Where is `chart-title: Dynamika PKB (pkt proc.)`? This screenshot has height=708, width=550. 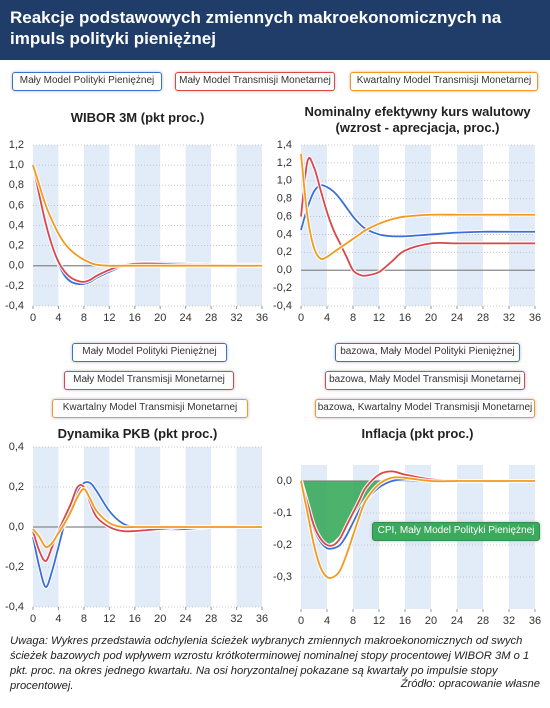 chart-title: Dynamika PKB (pkt proc.) is located at coordinates (137, 433).